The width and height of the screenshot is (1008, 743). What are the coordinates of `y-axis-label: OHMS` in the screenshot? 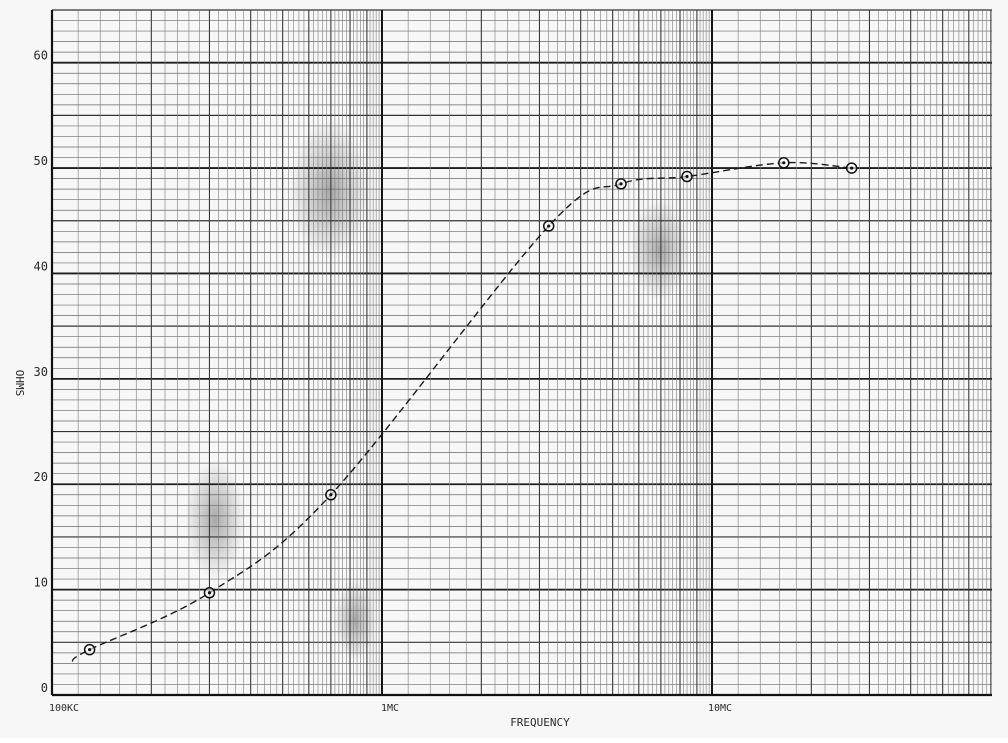 It's located at (19, 383).